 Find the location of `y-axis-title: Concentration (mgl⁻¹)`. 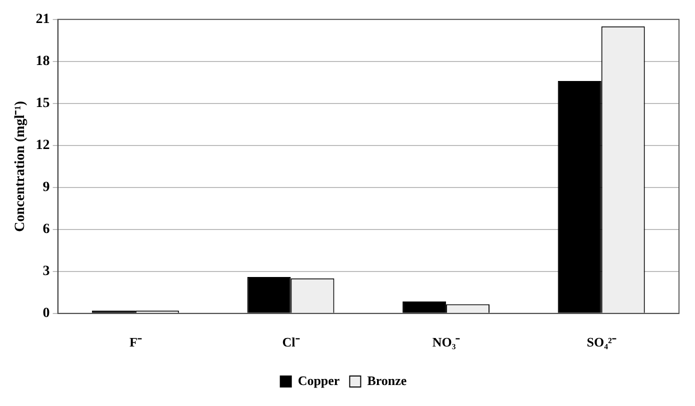

y-axis-title: Concentration (mgl⁻¹) is located at coordinates (20, 166).